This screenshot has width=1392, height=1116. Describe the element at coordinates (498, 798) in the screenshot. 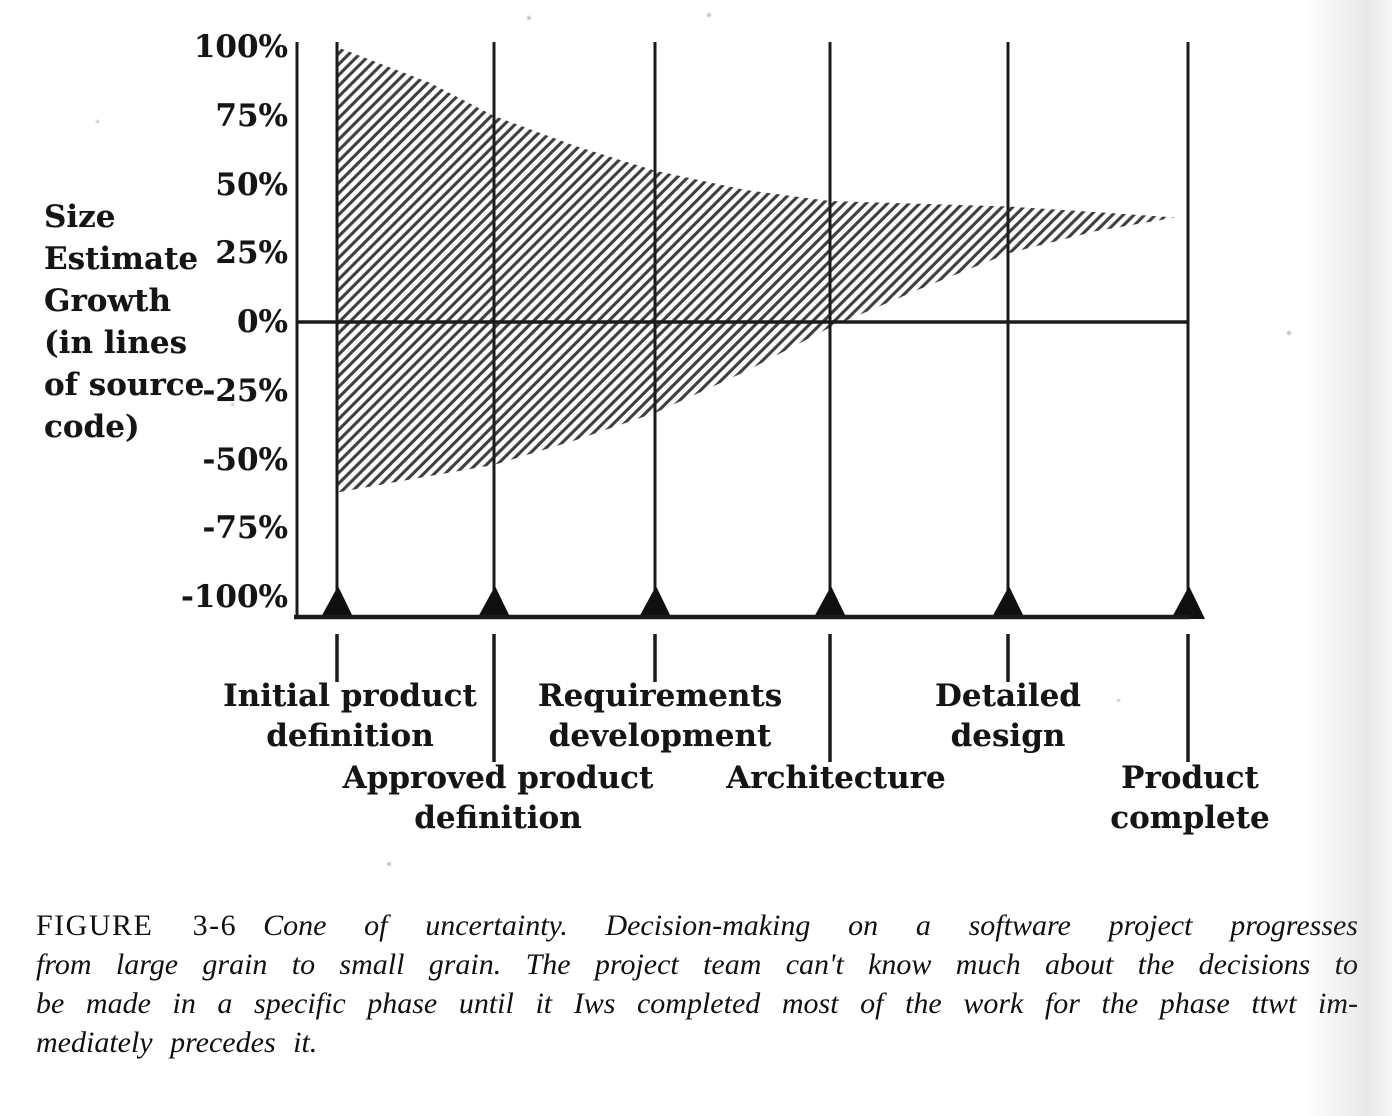

I see `milestone-label: Approved product definition` at that location.